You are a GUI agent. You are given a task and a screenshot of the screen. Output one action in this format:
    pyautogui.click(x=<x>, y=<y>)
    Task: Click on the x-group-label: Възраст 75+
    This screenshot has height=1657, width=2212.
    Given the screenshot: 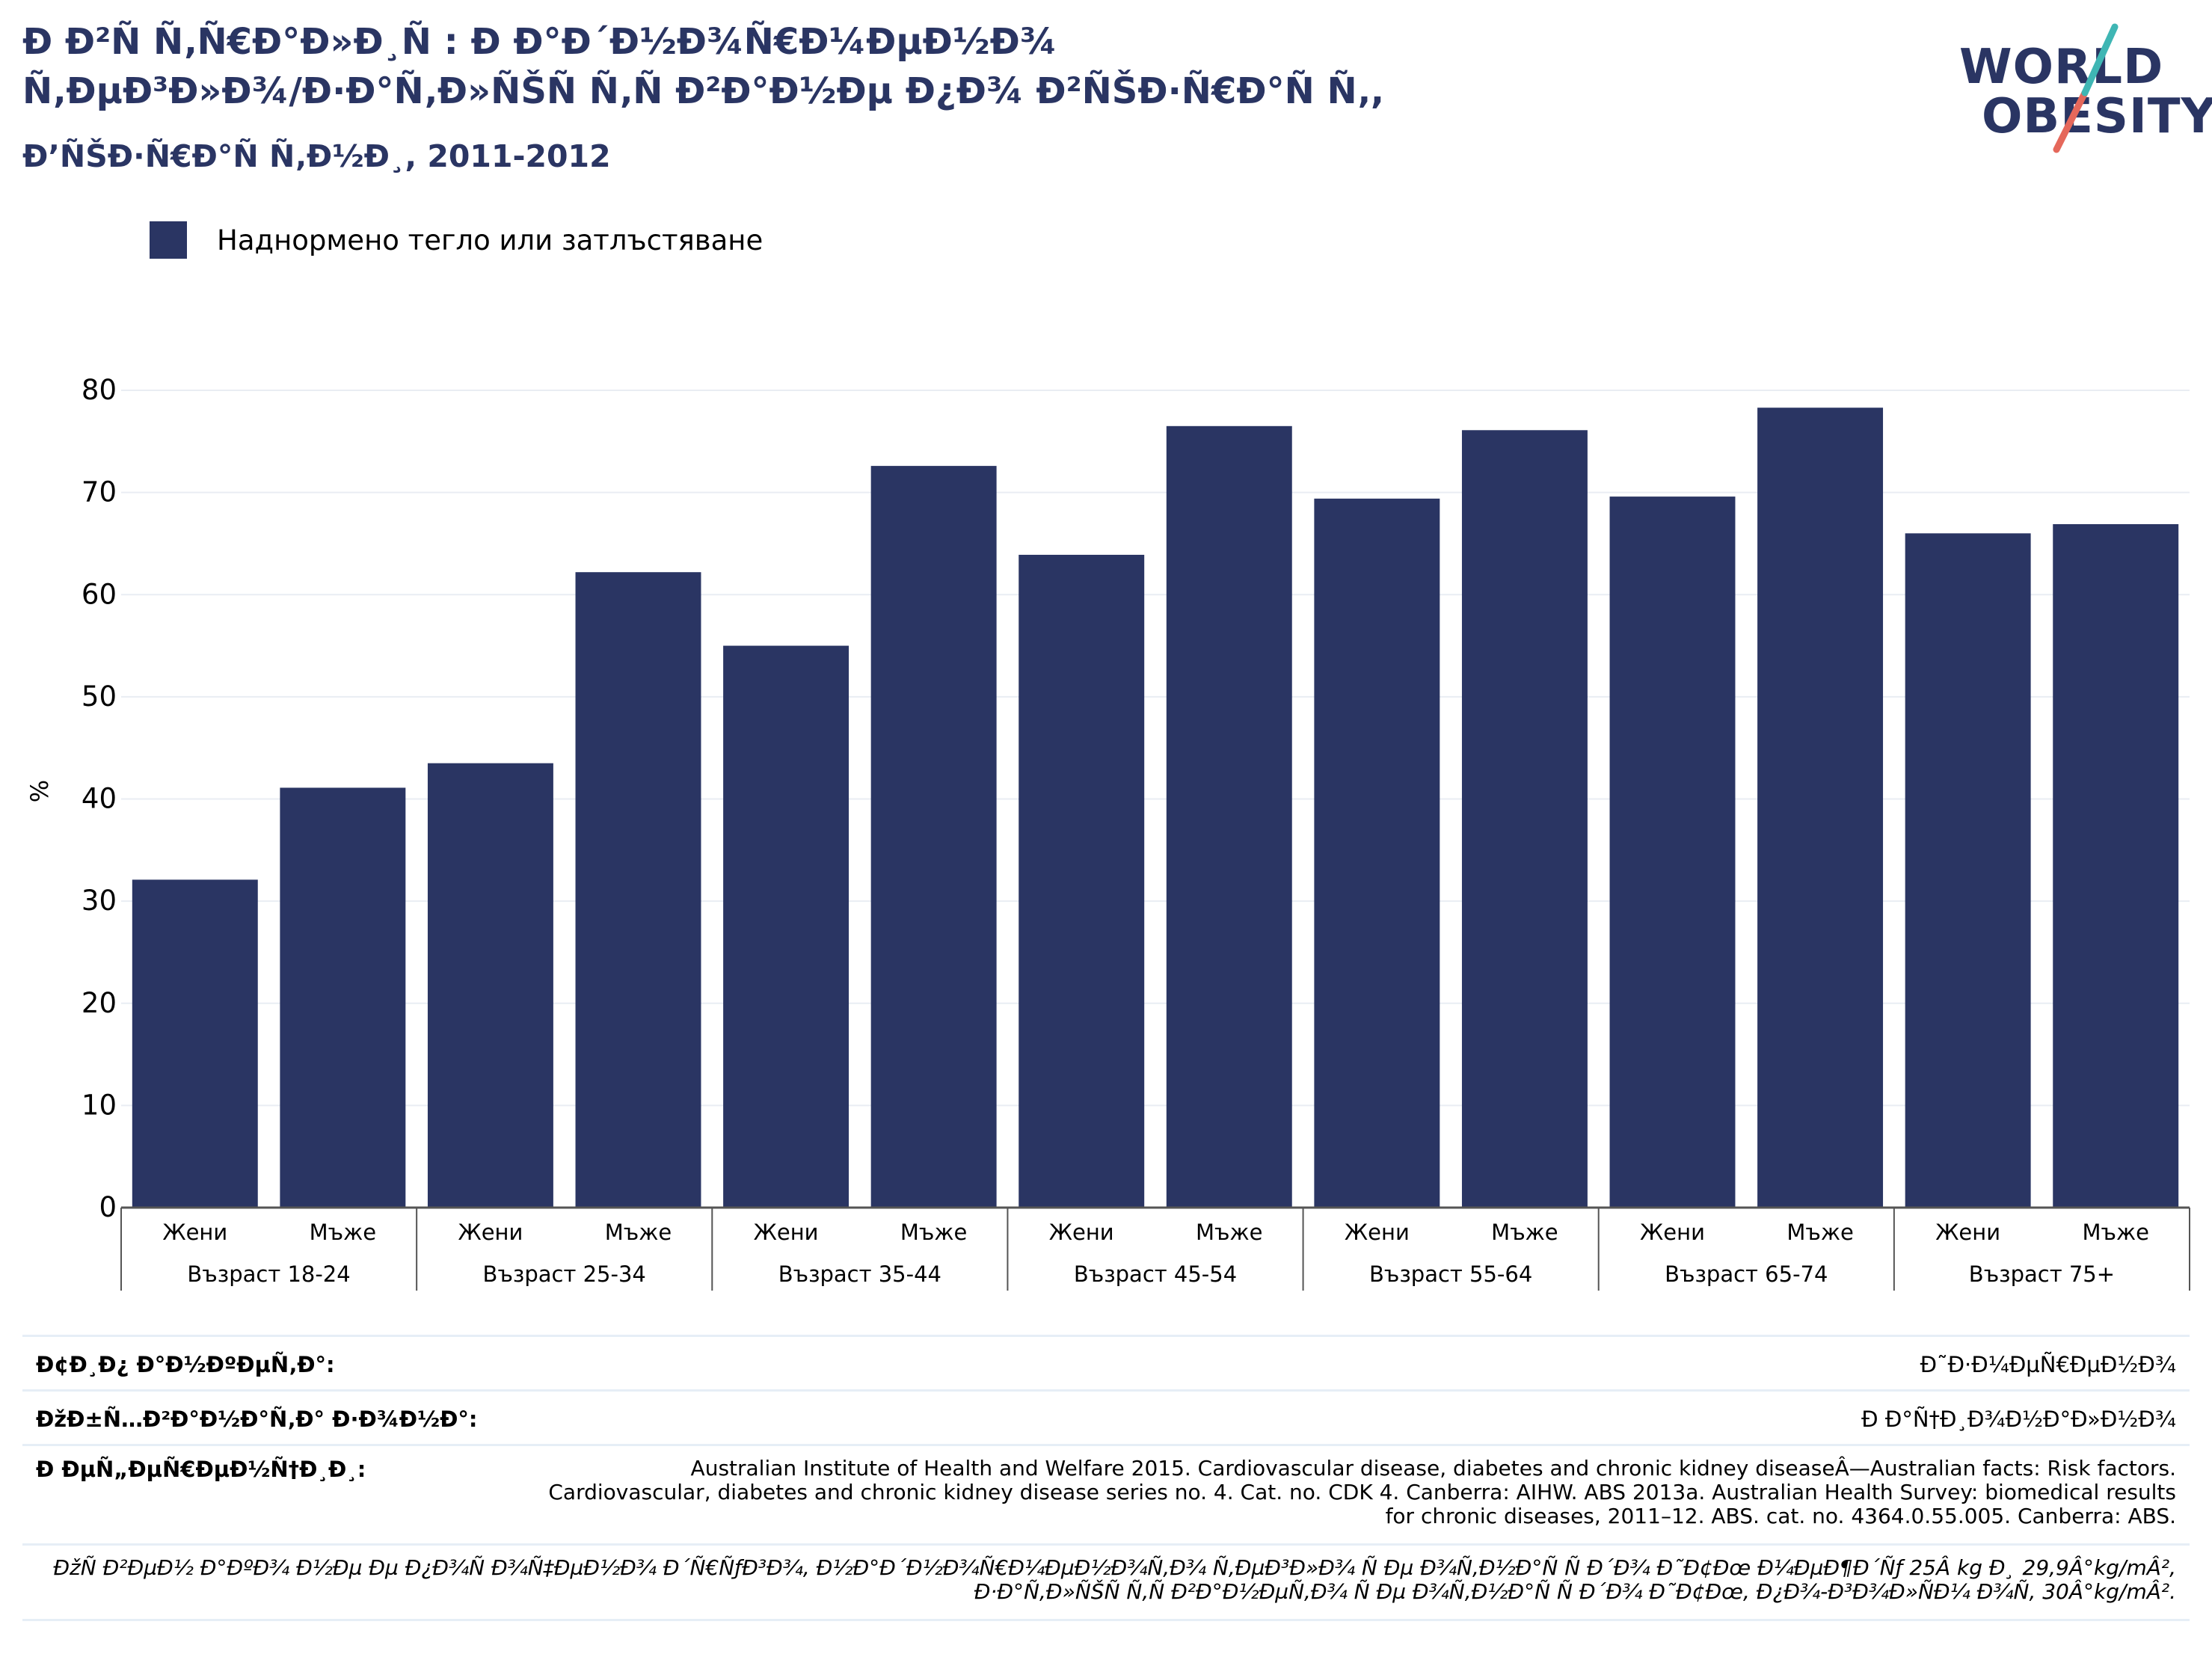 What is the action you would take?
    pyautogui.click(x=2042, y=1274)
    